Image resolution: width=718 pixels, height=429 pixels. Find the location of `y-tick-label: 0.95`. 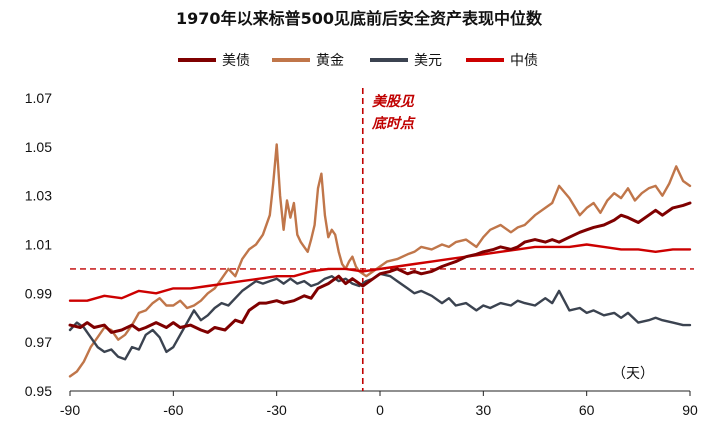

y-tick-label: 0.95 is located at coordinates (38, 391).